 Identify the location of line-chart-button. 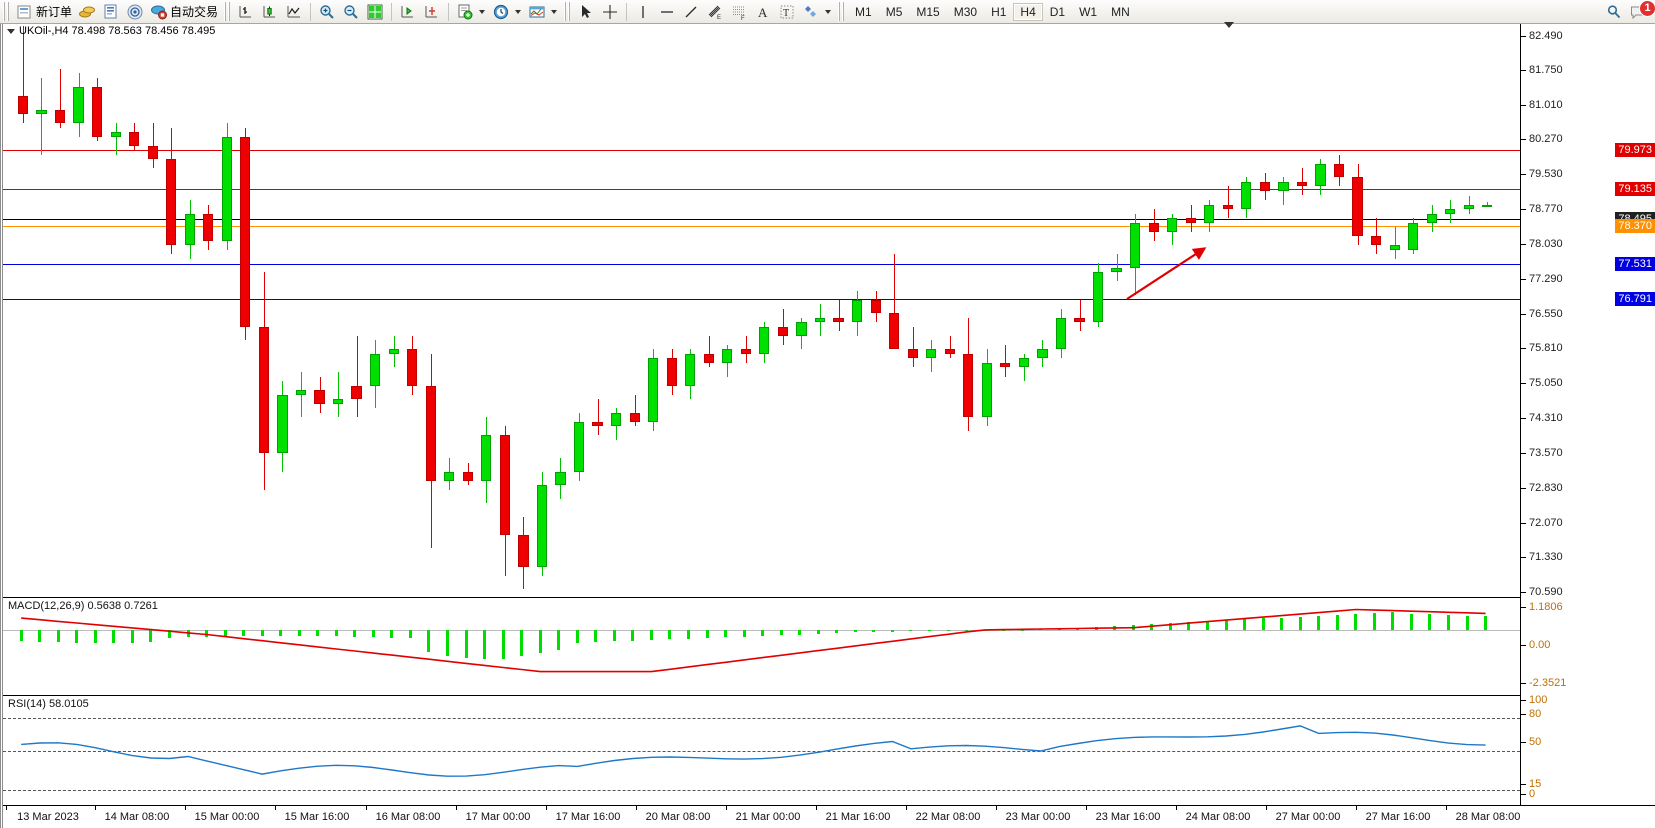
(294, 11).